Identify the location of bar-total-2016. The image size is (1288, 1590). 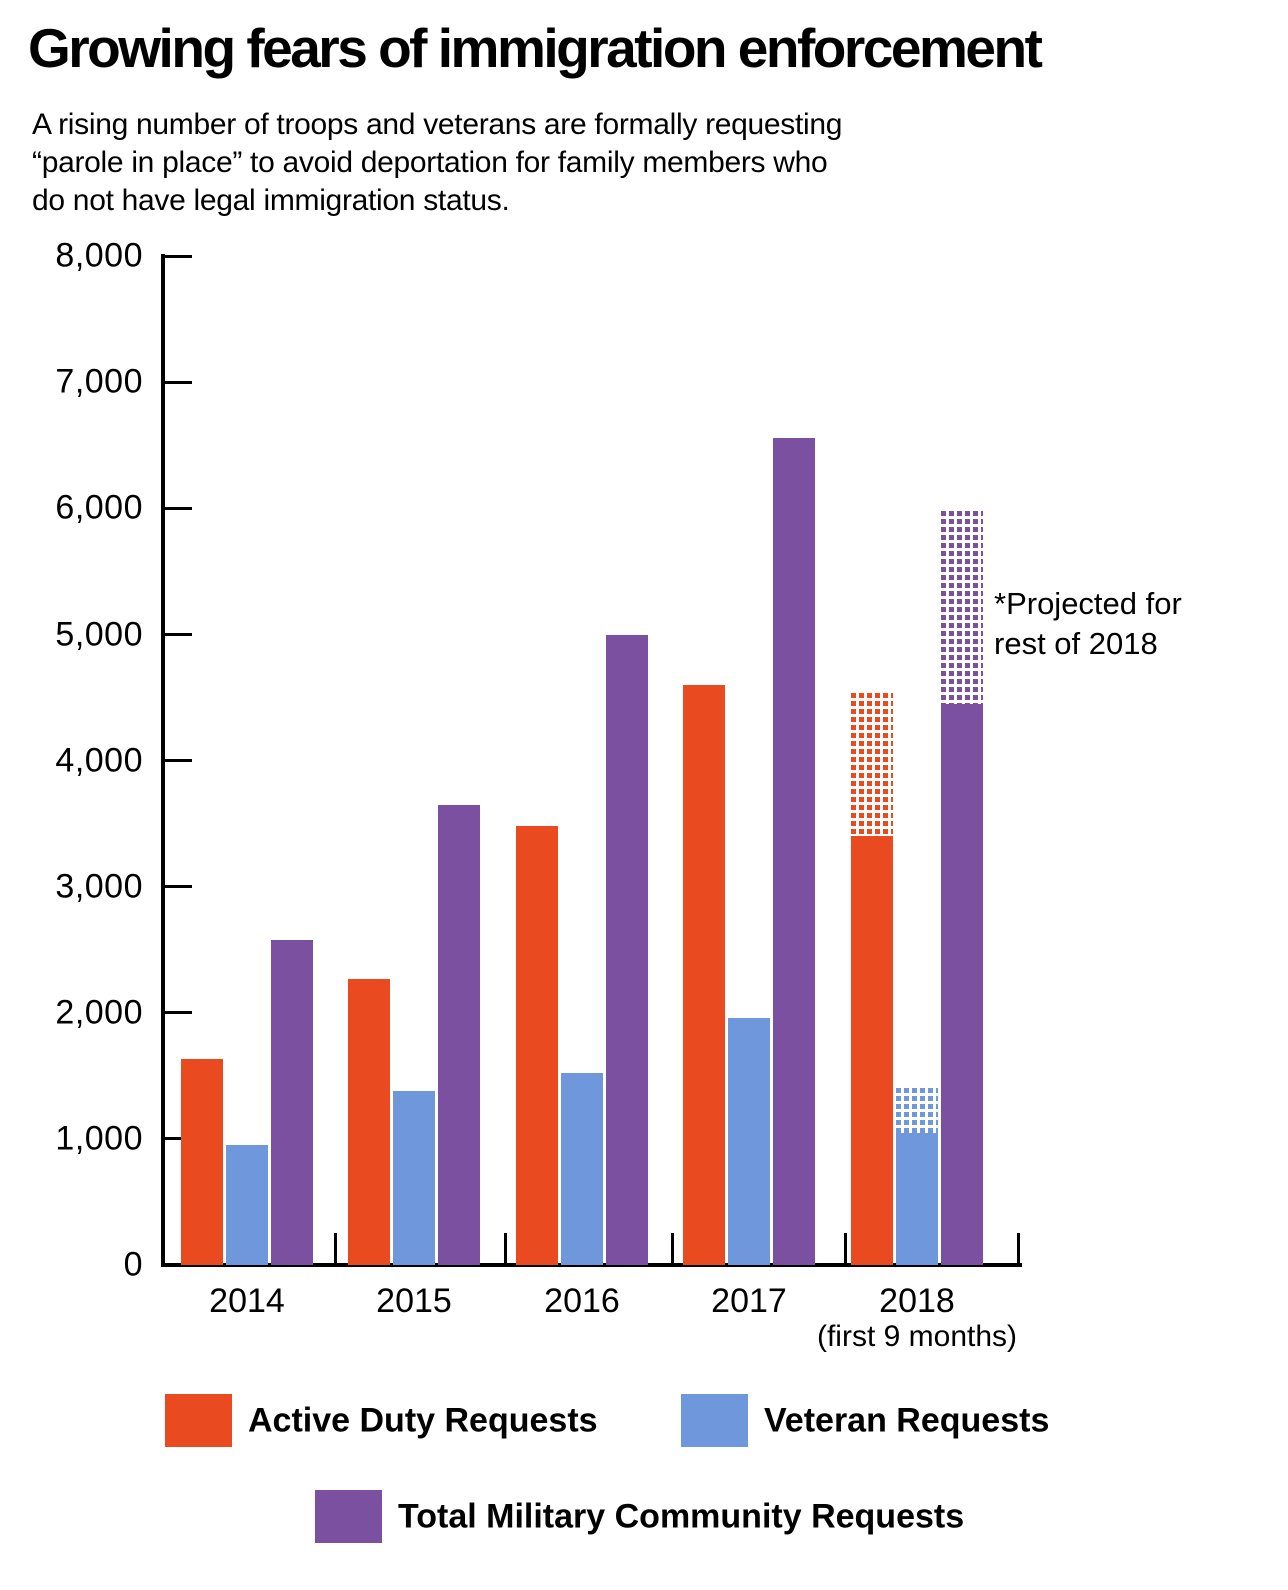
(627, 949).